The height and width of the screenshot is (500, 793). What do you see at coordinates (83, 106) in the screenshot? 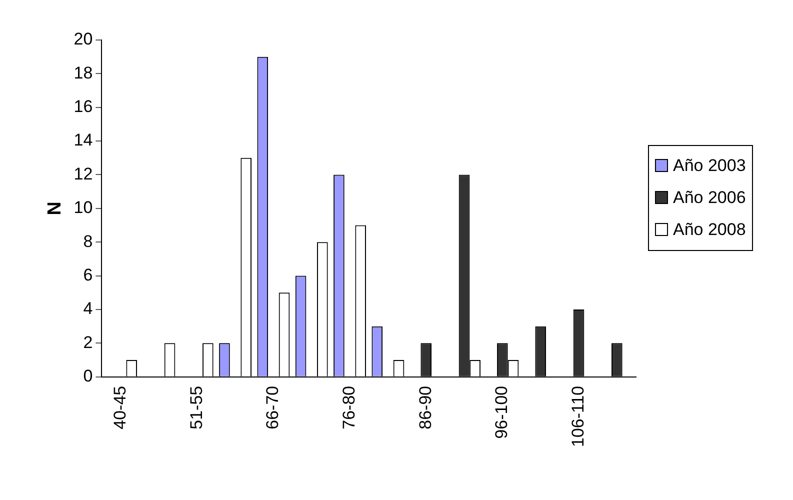
I see `y-tick-label: 16` at bounding box center [83, 106].